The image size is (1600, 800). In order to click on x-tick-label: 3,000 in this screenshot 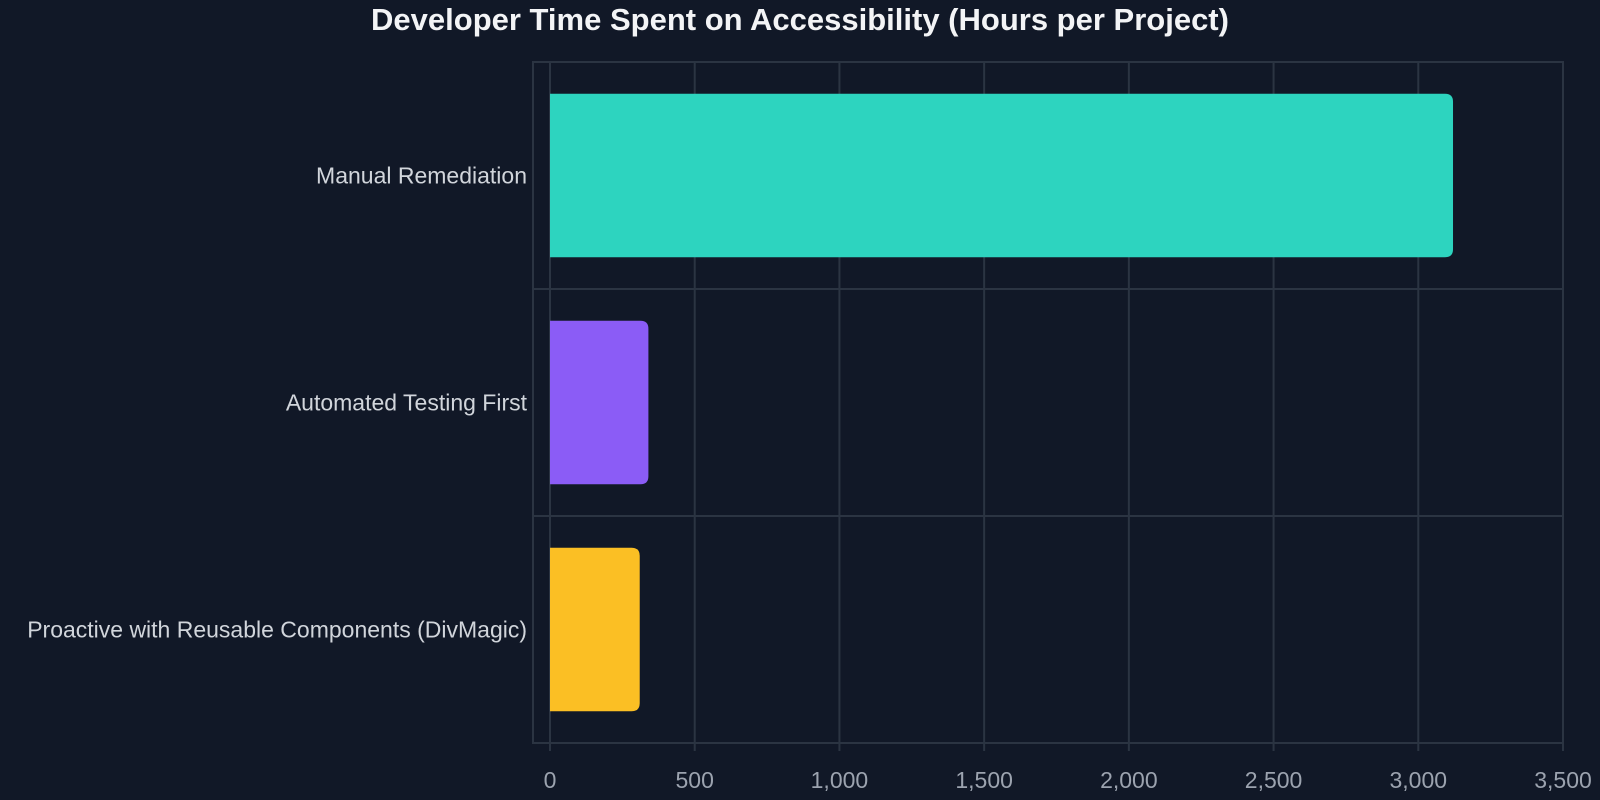, I will do `click(1419, 780)`.